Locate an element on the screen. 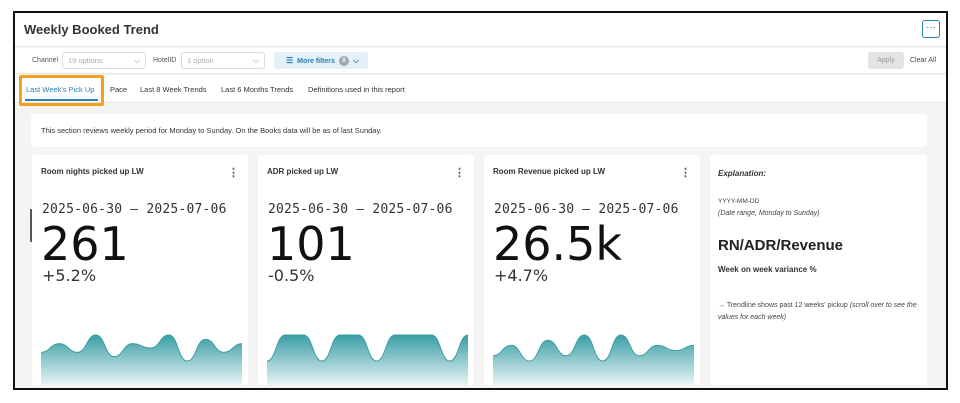  active-tab-indicator is located at coordinates (61, 100).